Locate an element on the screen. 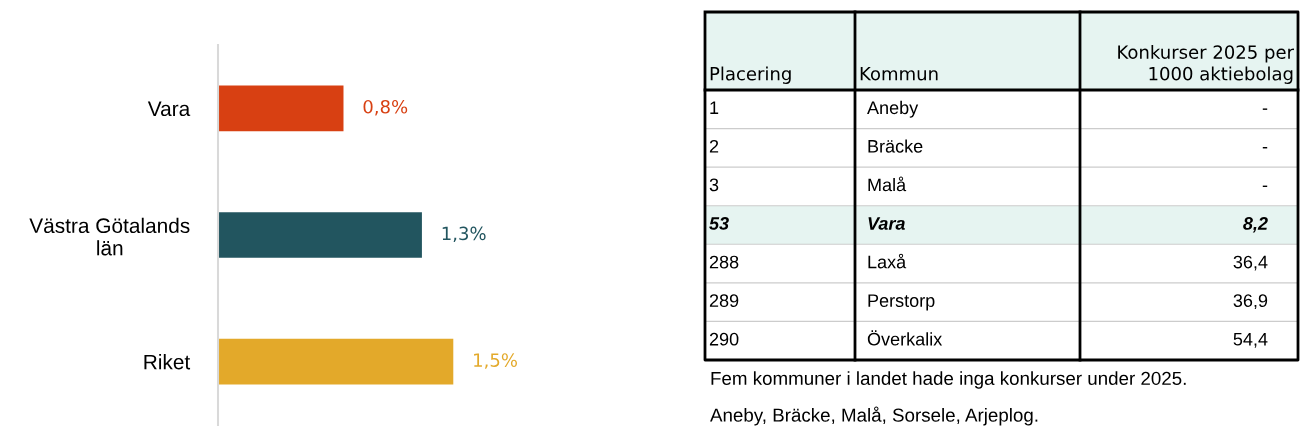  text: Bräcke is located at coordinates (895, 146).